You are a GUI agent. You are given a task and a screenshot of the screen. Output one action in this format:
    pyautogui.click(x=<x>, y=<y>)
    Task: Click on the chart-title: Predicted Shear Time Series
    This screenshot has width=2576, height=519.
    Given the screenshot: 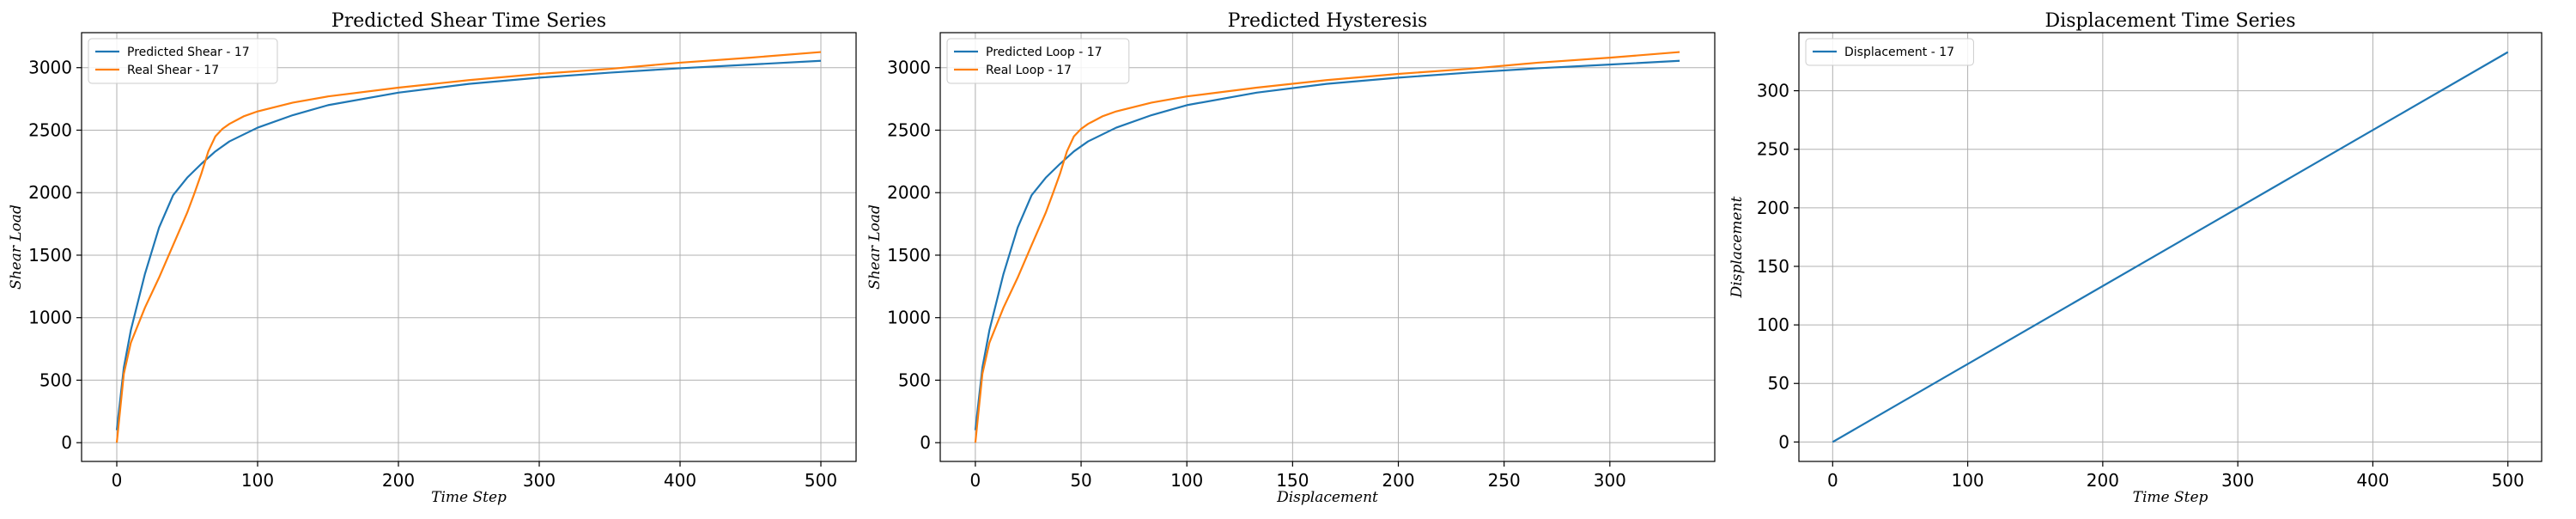 What is the action you would take?
    pyautogui.click(x=468, y=21)
    